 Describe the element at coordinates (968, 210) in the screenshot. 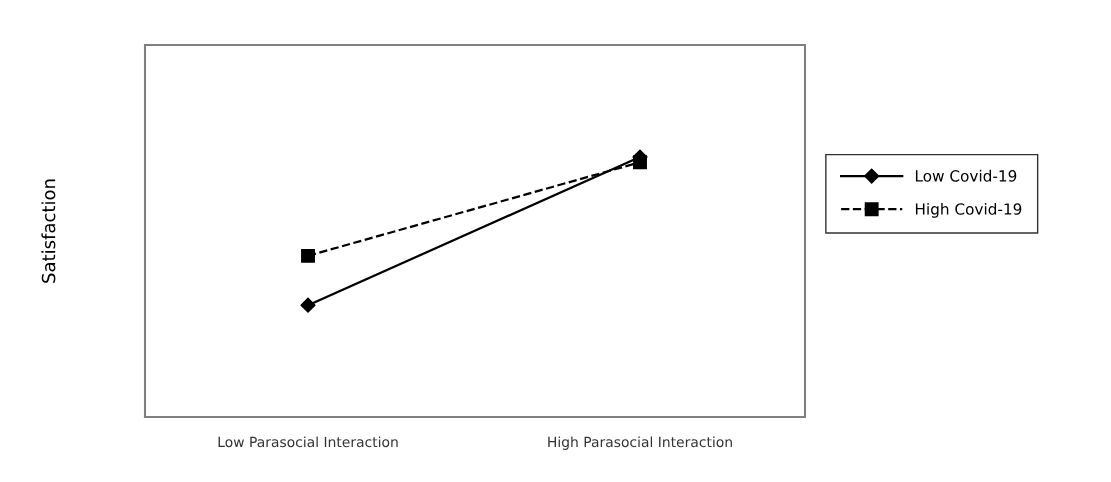

I see `legend-label: High Covid-19` at that location.